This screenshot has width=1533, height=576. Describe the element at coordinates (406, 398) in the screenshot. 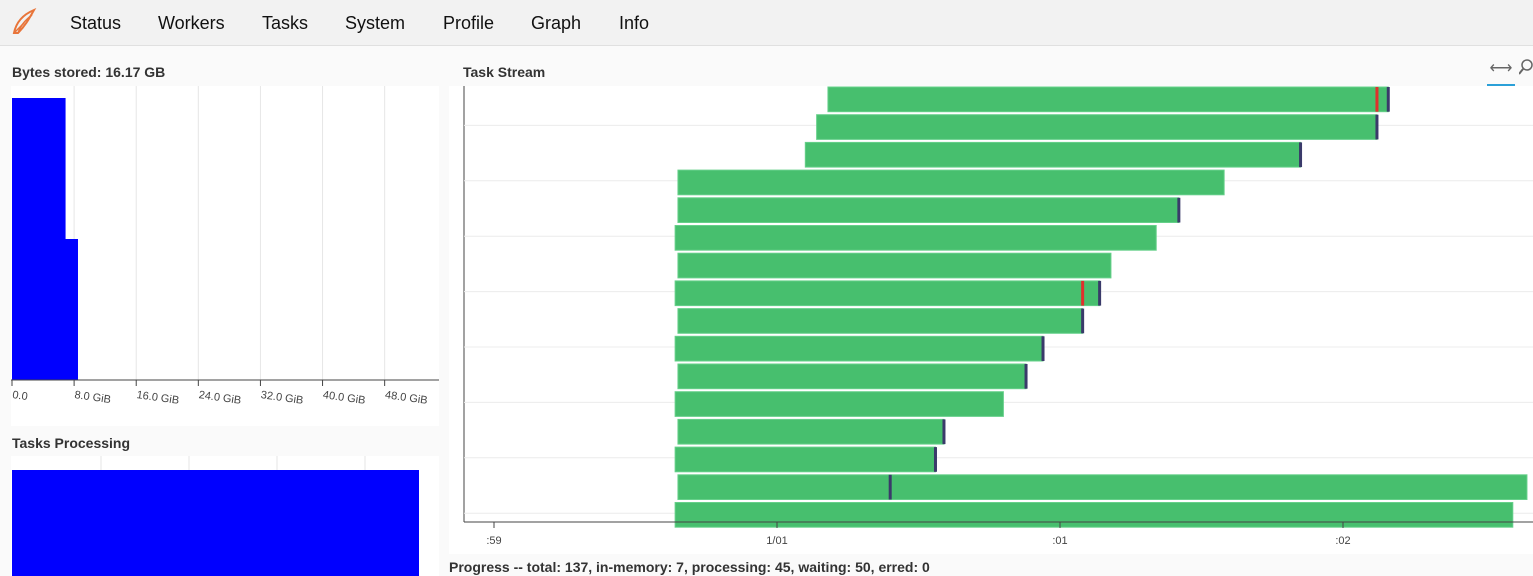

I see `x-tick-label: 48.0 GiB` at that location.